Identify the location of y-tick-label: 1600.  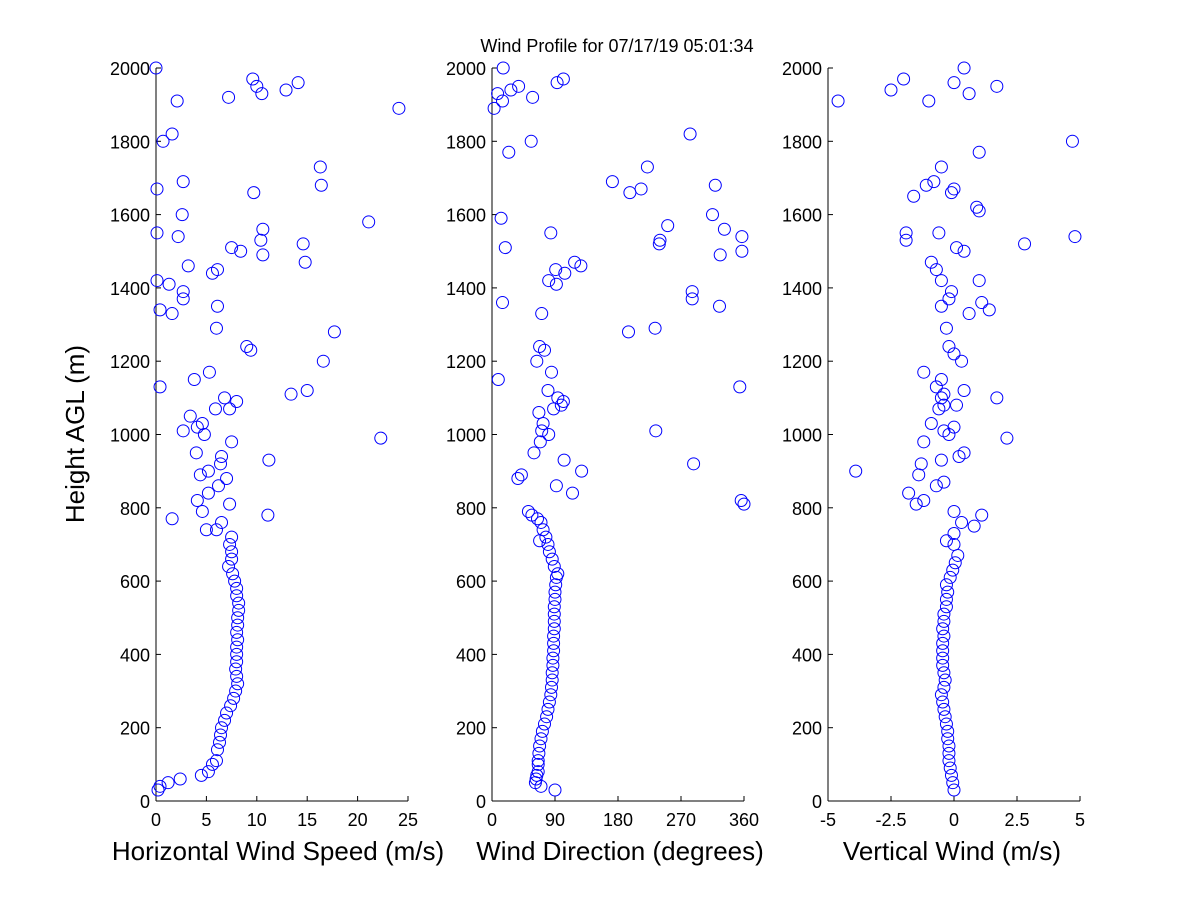
(802, 216).